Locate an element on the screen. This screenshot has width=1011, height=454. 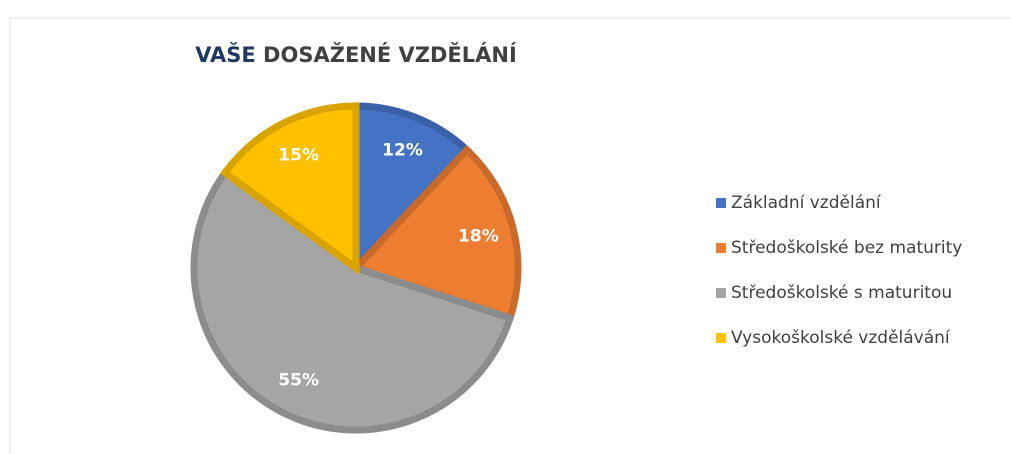
chart-title: VAŠE DOSAŽENÉ VZDĚLÁNÍ is located at coordinates (356, 54).